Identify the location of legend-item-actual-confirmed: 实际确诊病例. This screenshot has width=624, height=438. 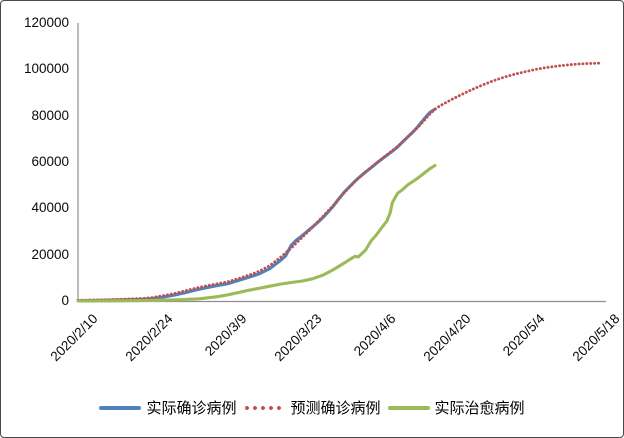
(167, 407).